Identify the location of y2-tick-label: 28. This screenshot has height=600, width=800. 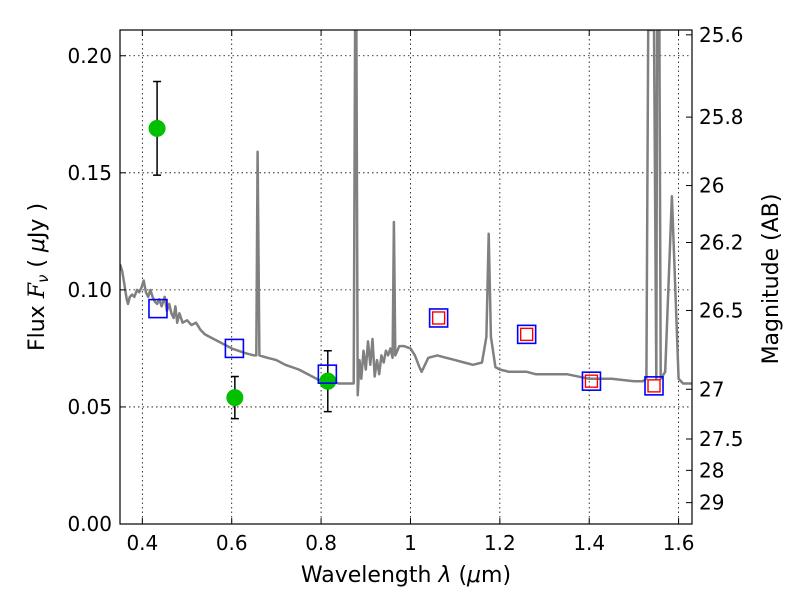
(711, 470).